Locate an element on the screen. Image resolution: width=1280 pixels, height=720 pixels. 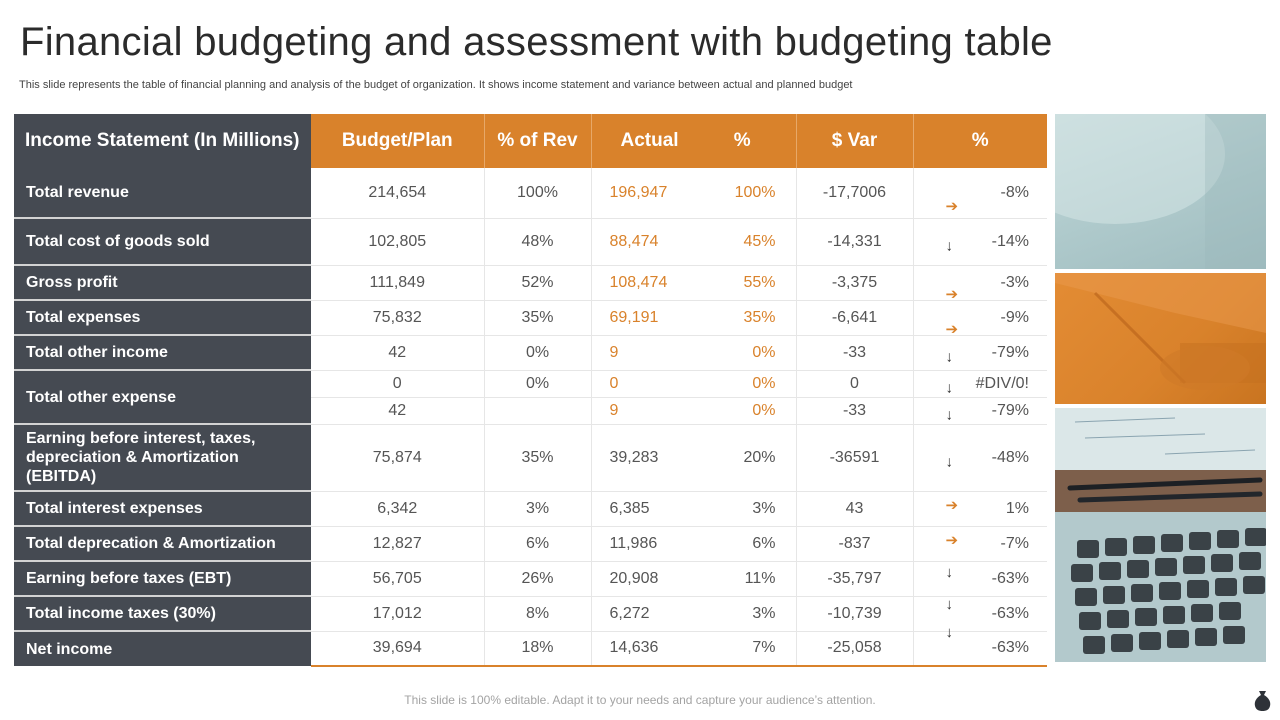
actual-cell: 108,474 is located at coordinates (640, 283).